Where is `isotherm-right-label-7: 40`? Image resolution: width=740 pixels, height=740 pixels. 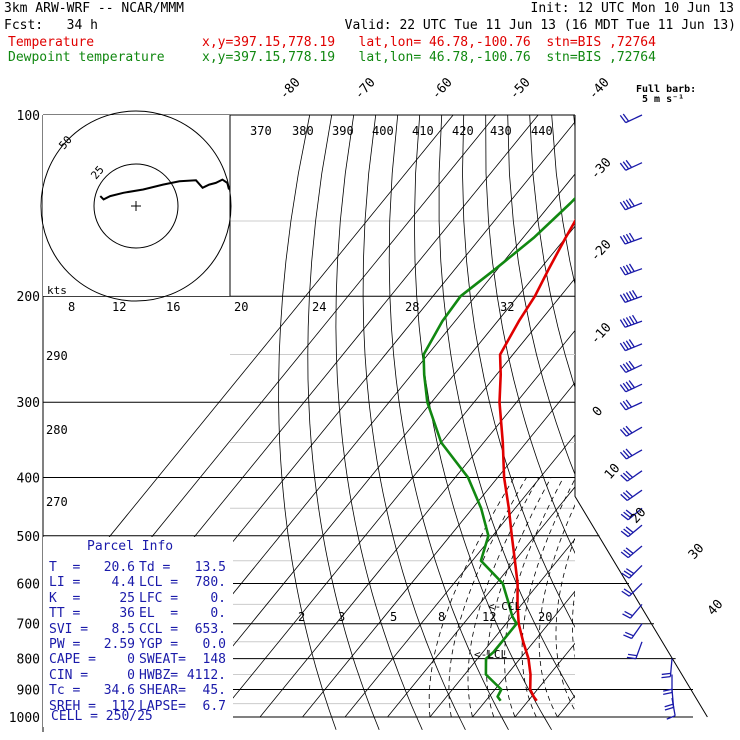 isotherm-right-label-7: 40 is located at coordinates (716, 608).